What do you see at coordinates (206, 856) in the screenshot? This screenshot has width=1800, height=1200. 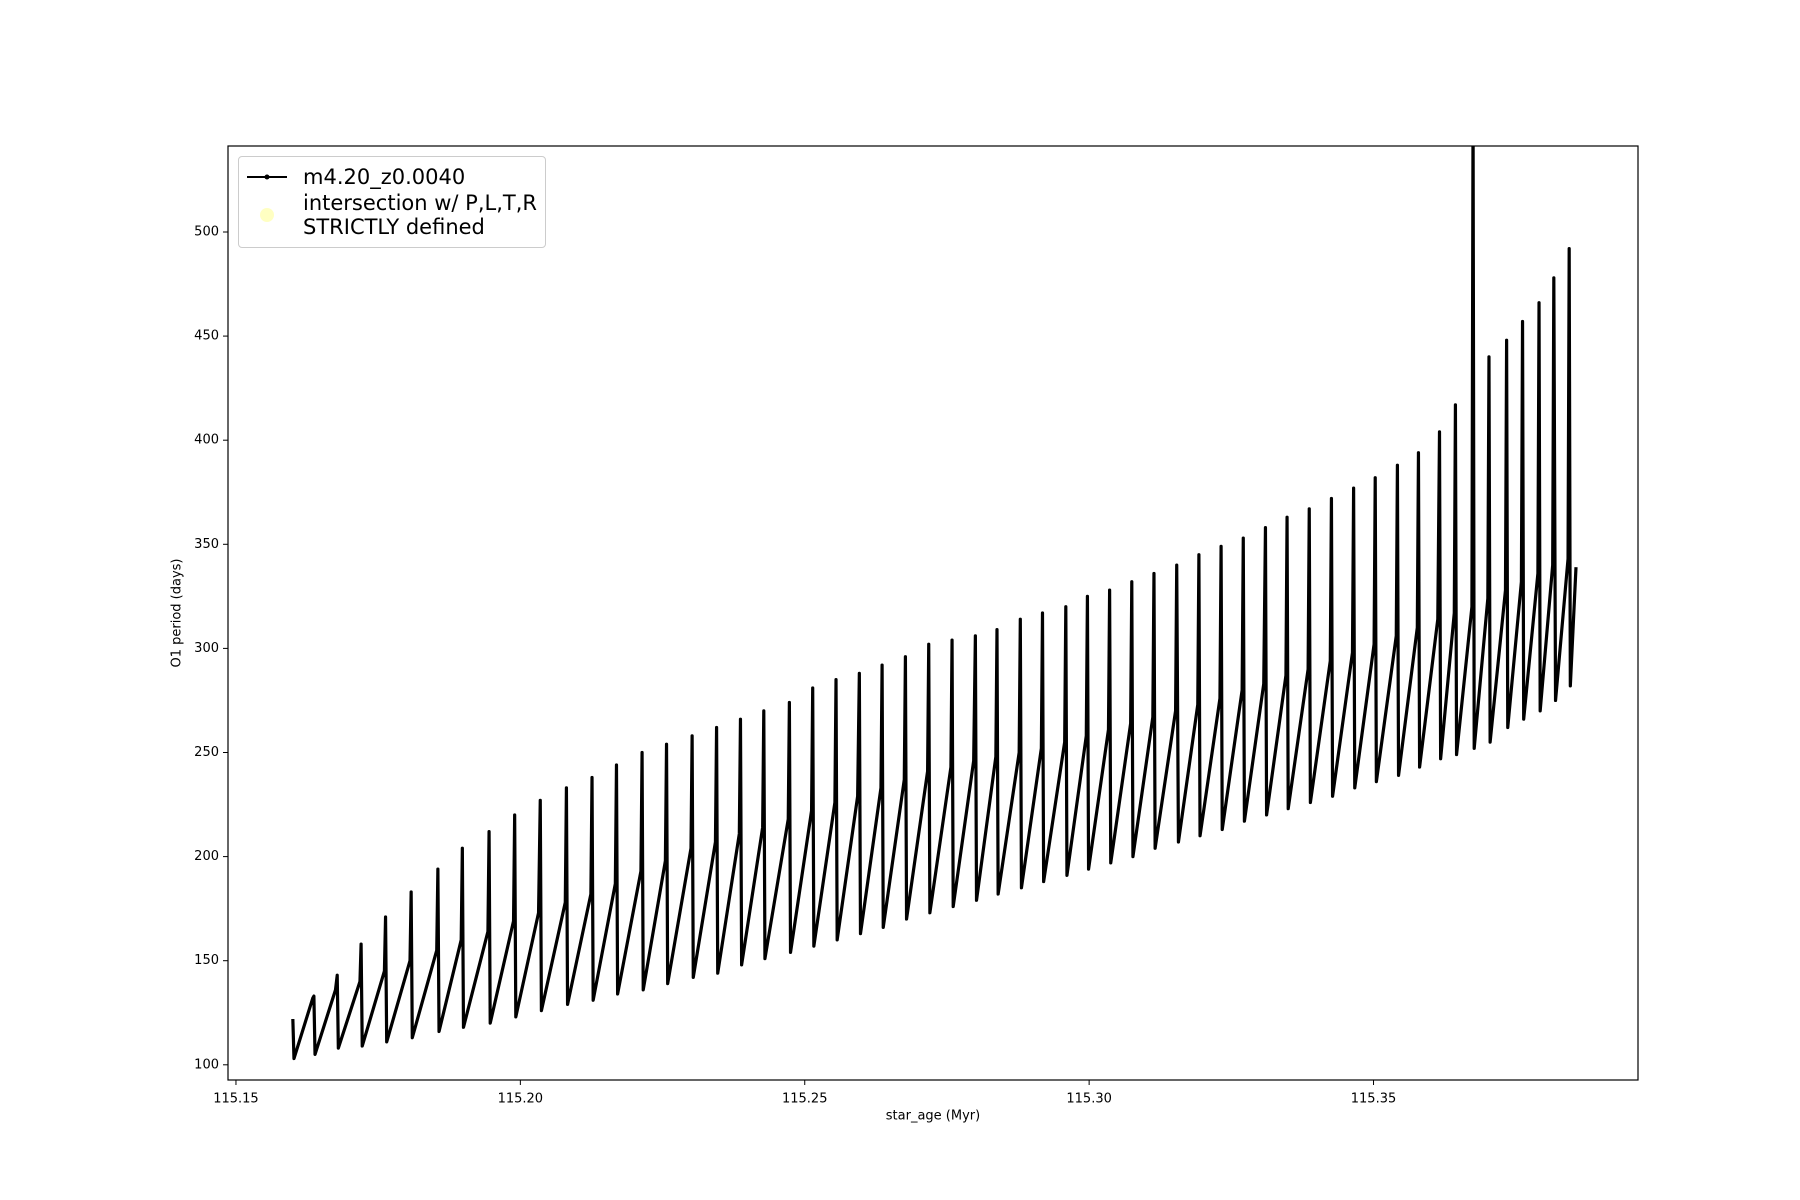 I see `y-tick-label: 200` at bounding box center [206, 856].